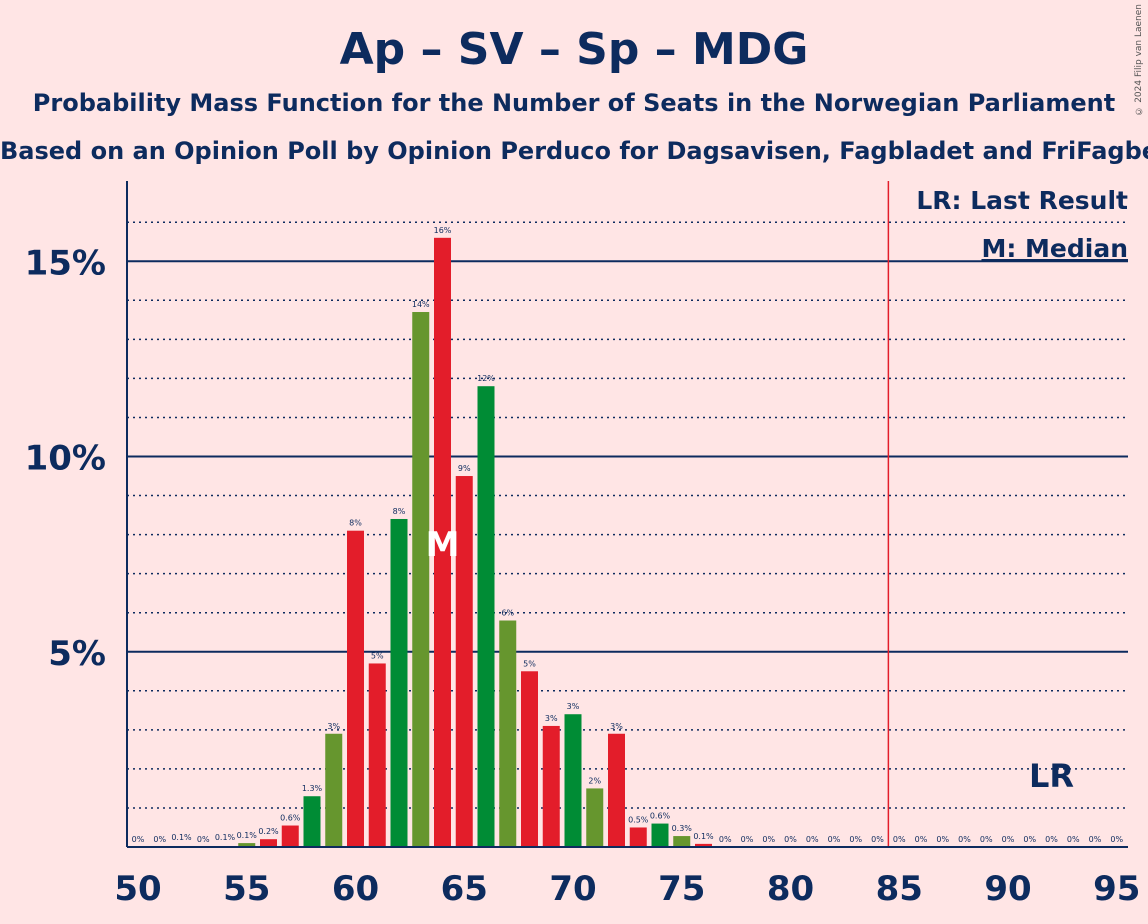 This screenshot has height=924, width=1148. What do you see at coordinates (443, 545) in the screenshot?
I see `median-marker: M` at bounding box center [443, 545].